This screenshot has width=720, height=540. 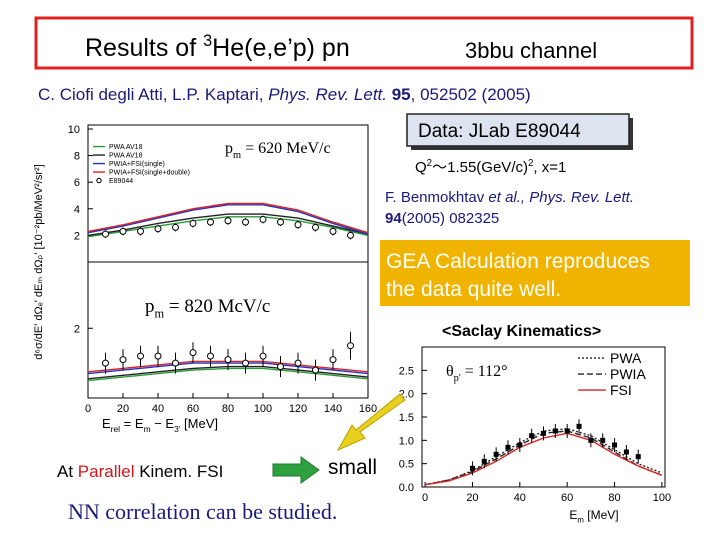 I want to click on text-part: C. Ciofi degli Atti, L.P. Kaptari,, so click(x=153, y=94).